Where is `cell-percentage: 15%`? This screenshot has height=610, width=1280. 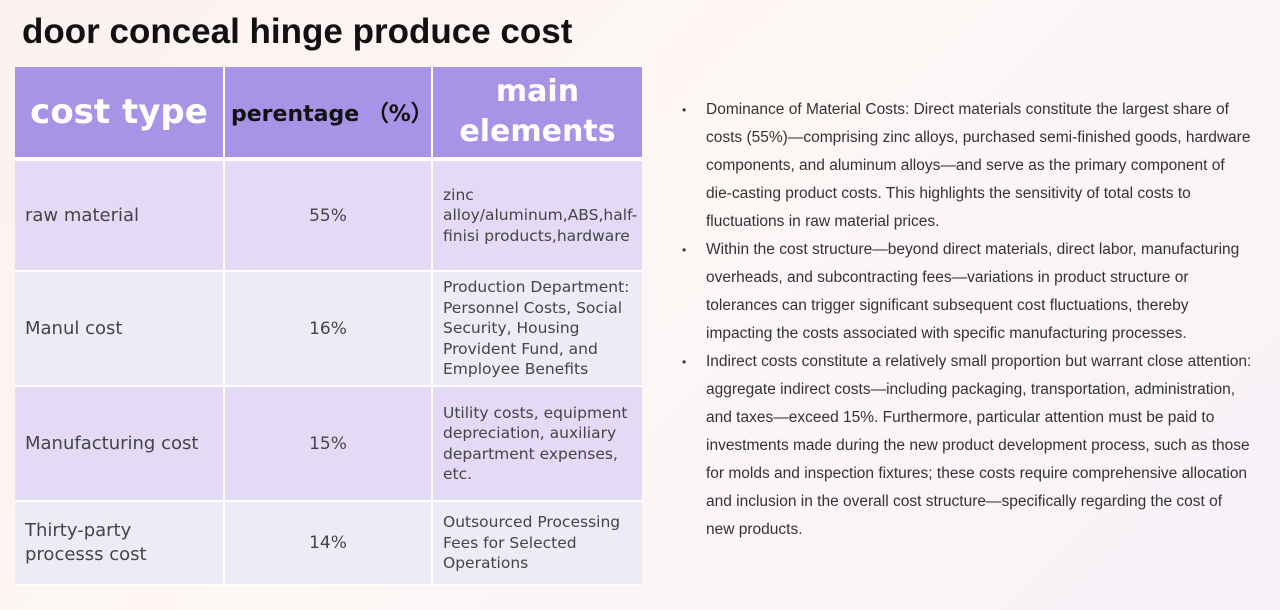 cell-percentage: 15% is located at coordinates (328, 444).